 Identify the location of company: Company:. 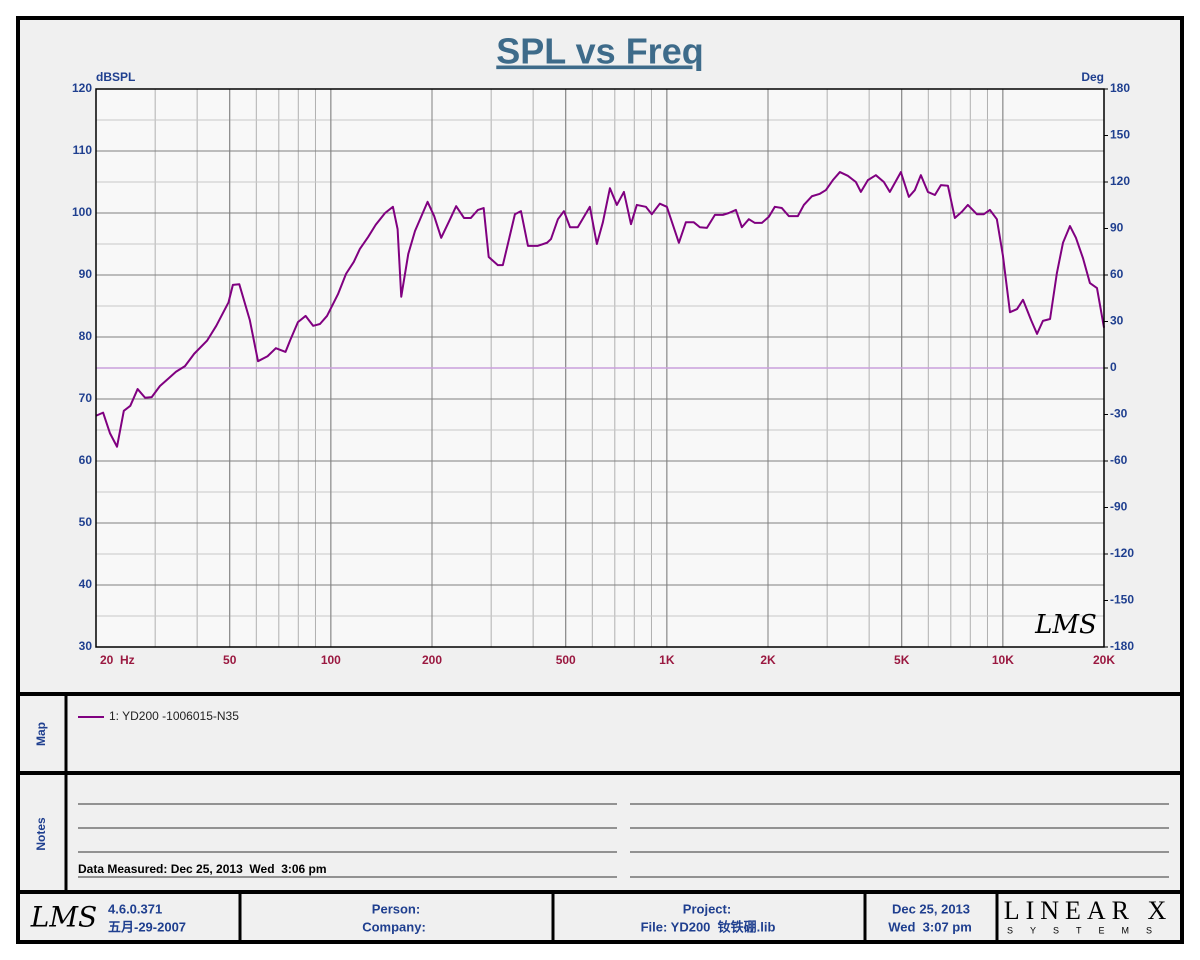
(394, 926).